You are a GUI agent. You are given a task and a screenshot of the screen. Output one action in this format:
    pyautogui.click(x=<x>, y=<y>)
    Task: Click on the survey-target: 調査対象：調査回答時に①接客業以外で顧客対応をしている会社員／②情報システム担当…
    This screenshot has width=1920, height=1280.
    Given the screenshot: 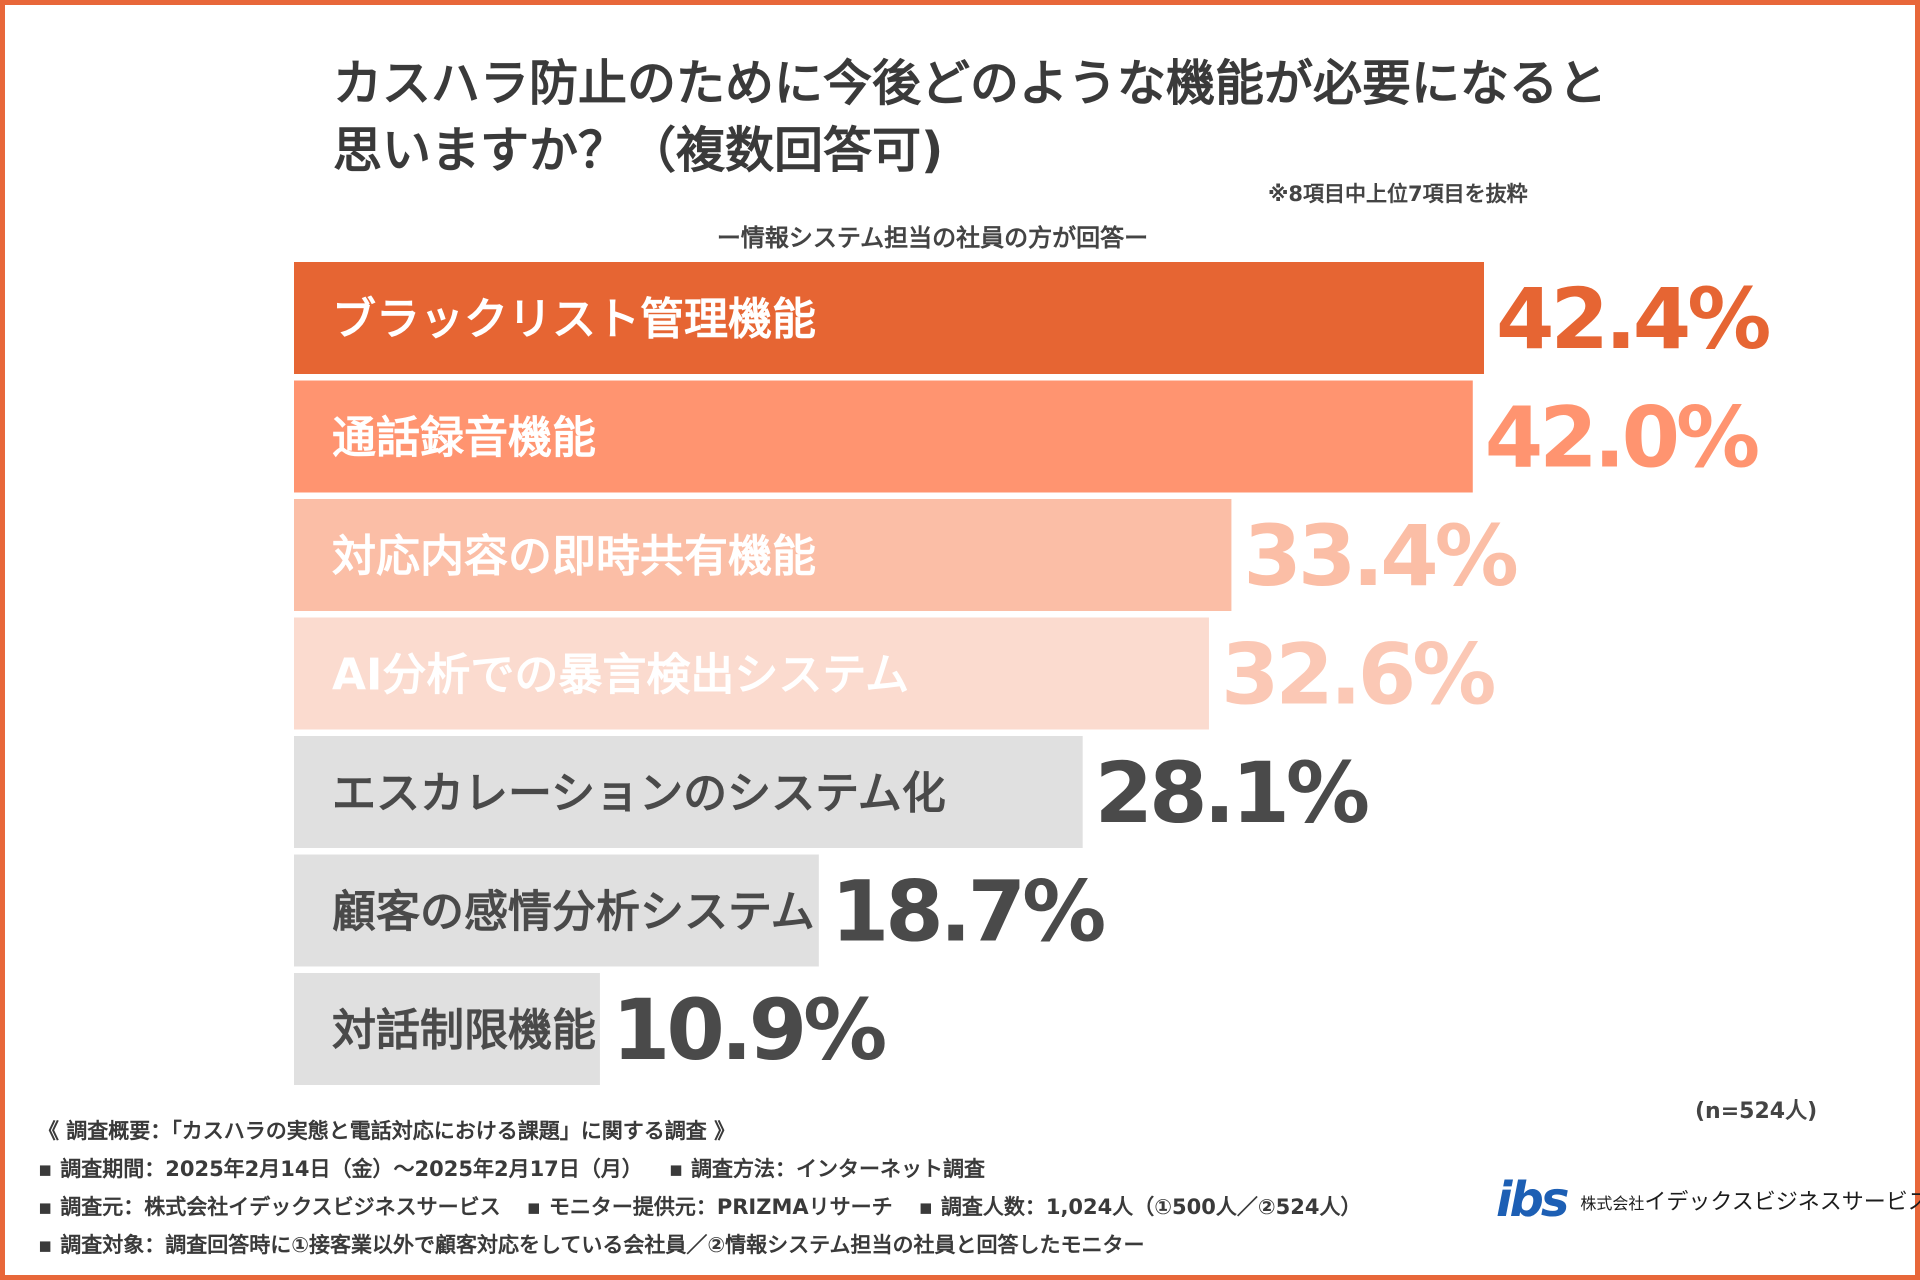 What is the action you would take?
    pyautogui.click(x=602, y=1245)
    